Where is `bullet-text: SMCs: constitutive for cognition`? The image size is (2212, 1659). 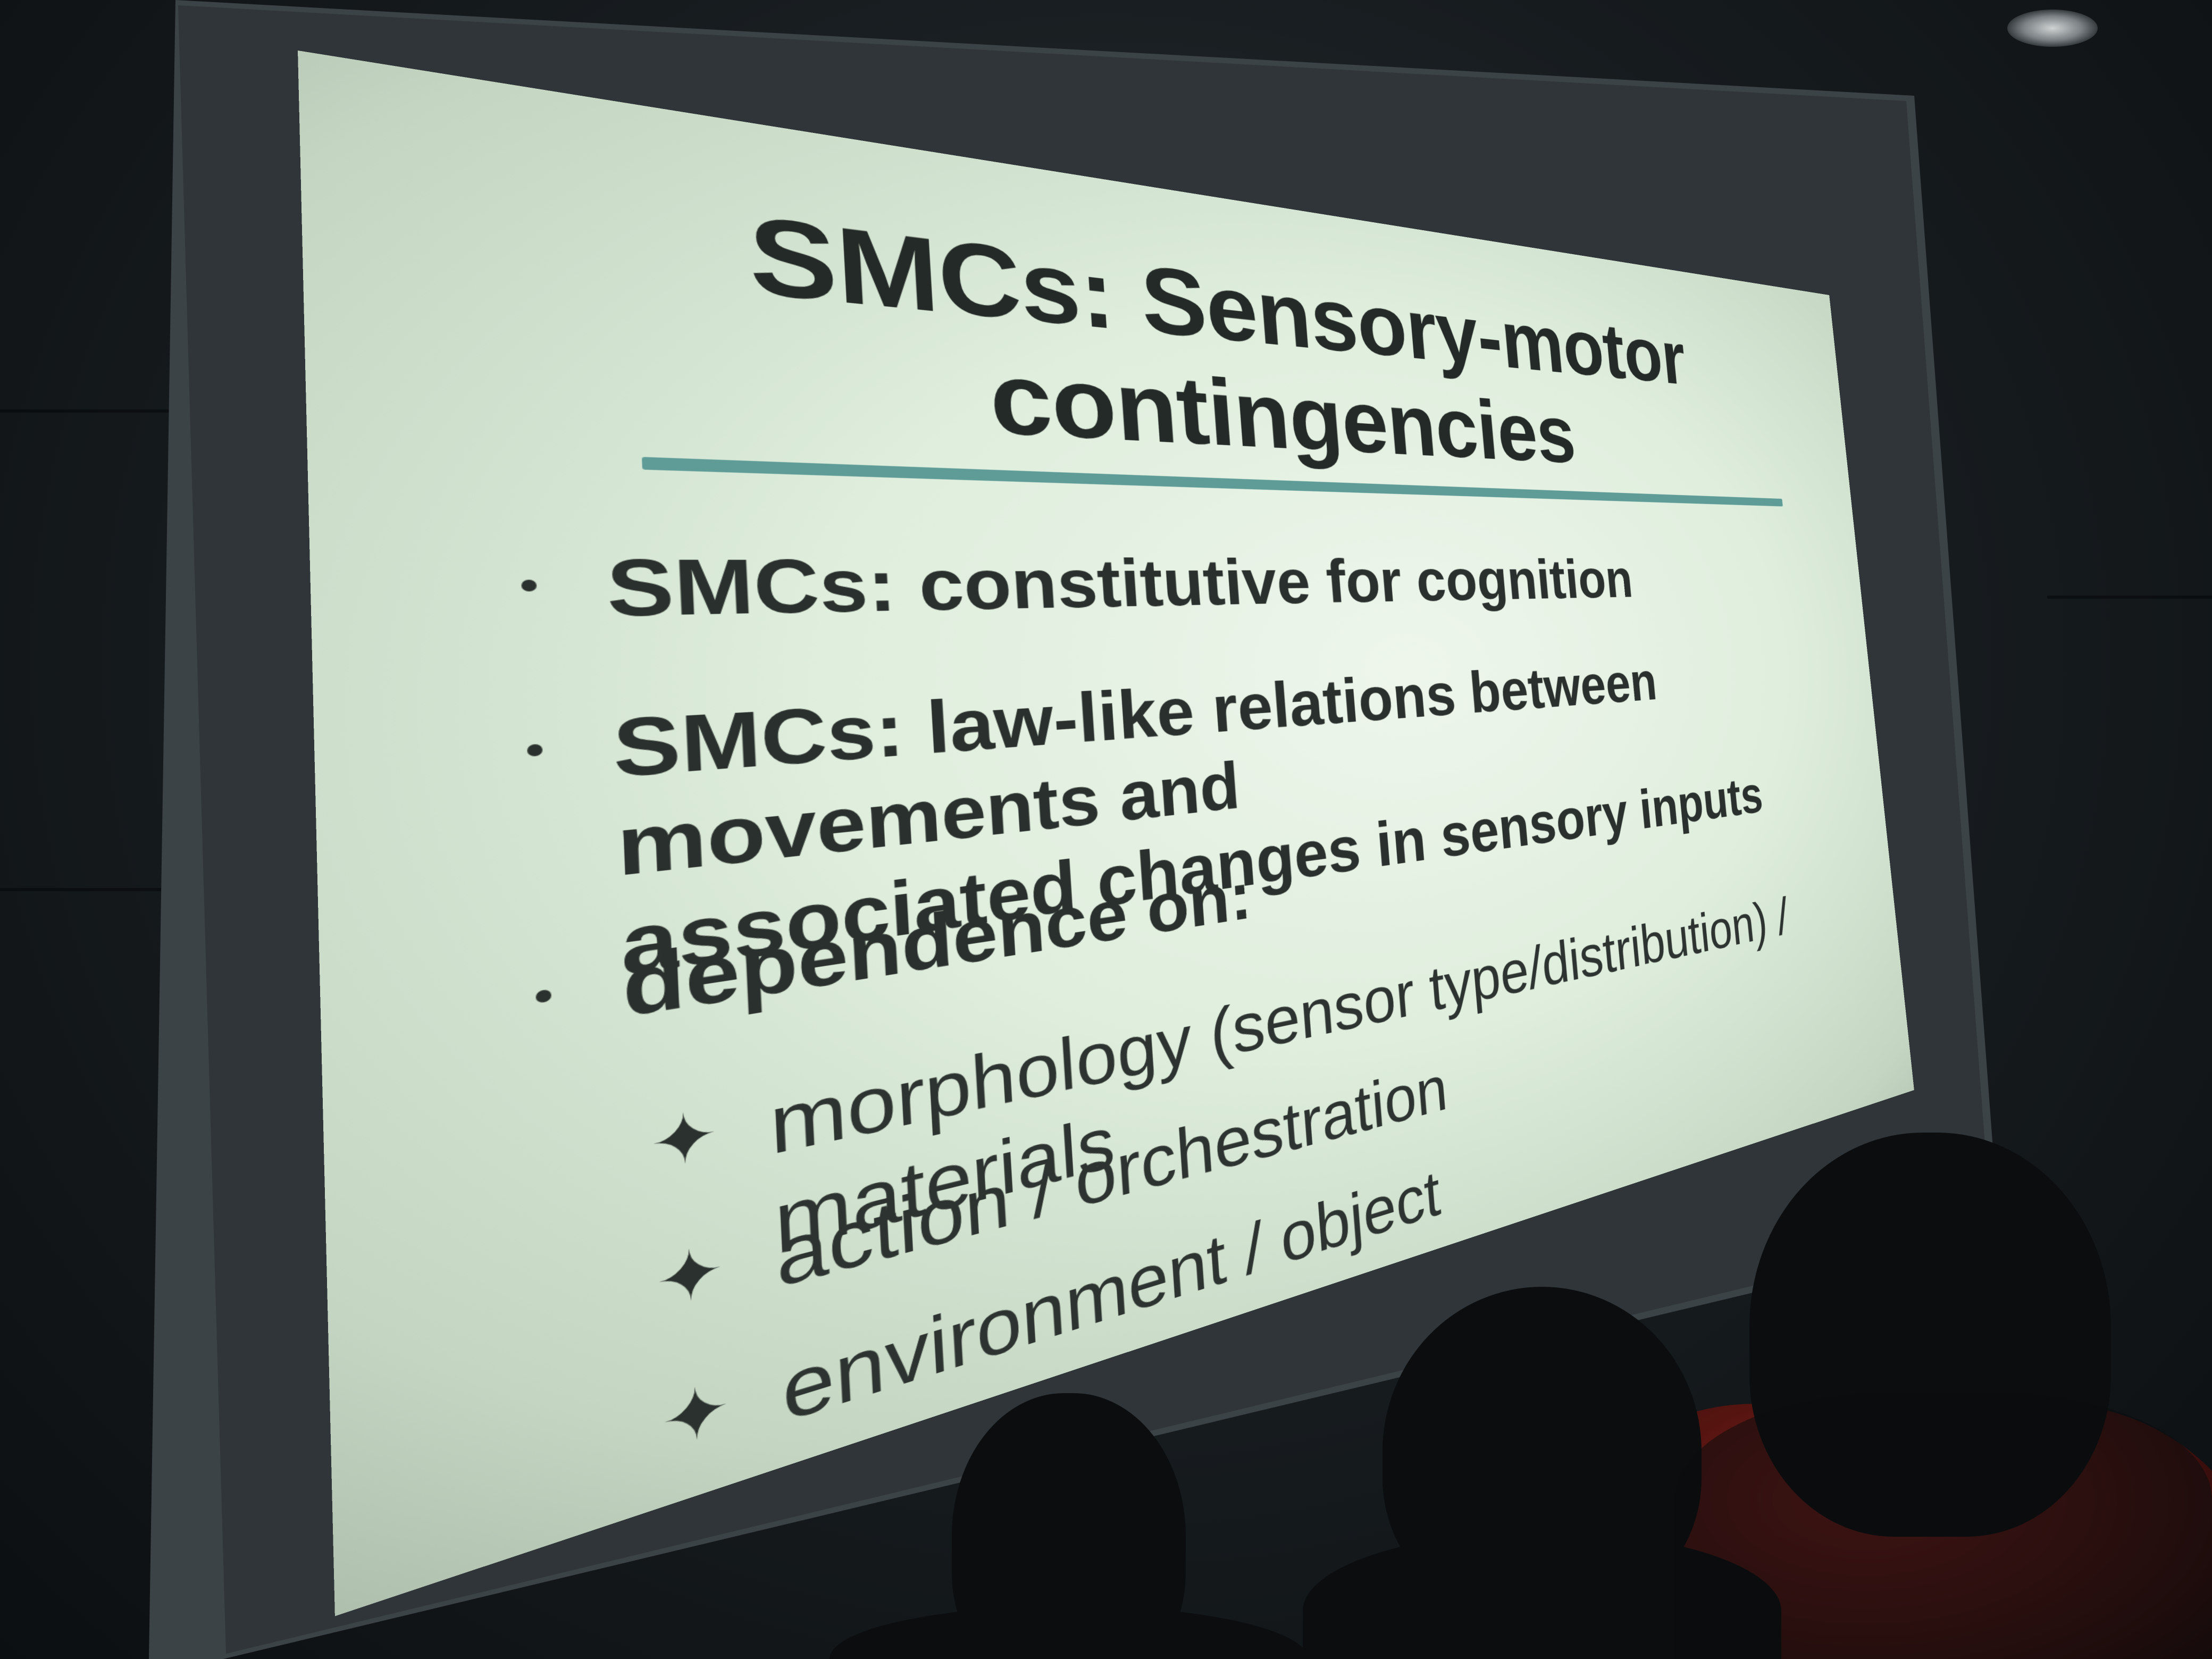
bullet-text: SMCs: constitutive for cognition is located at coordinates (1213, 588).